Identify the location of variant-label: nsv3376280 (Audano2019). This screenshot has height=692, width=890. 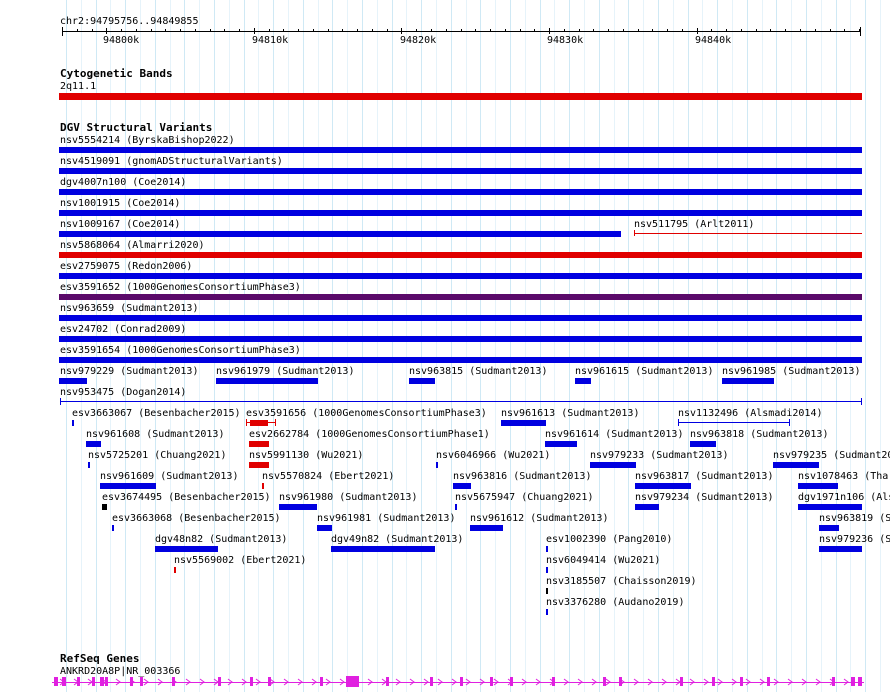
(615, 602).